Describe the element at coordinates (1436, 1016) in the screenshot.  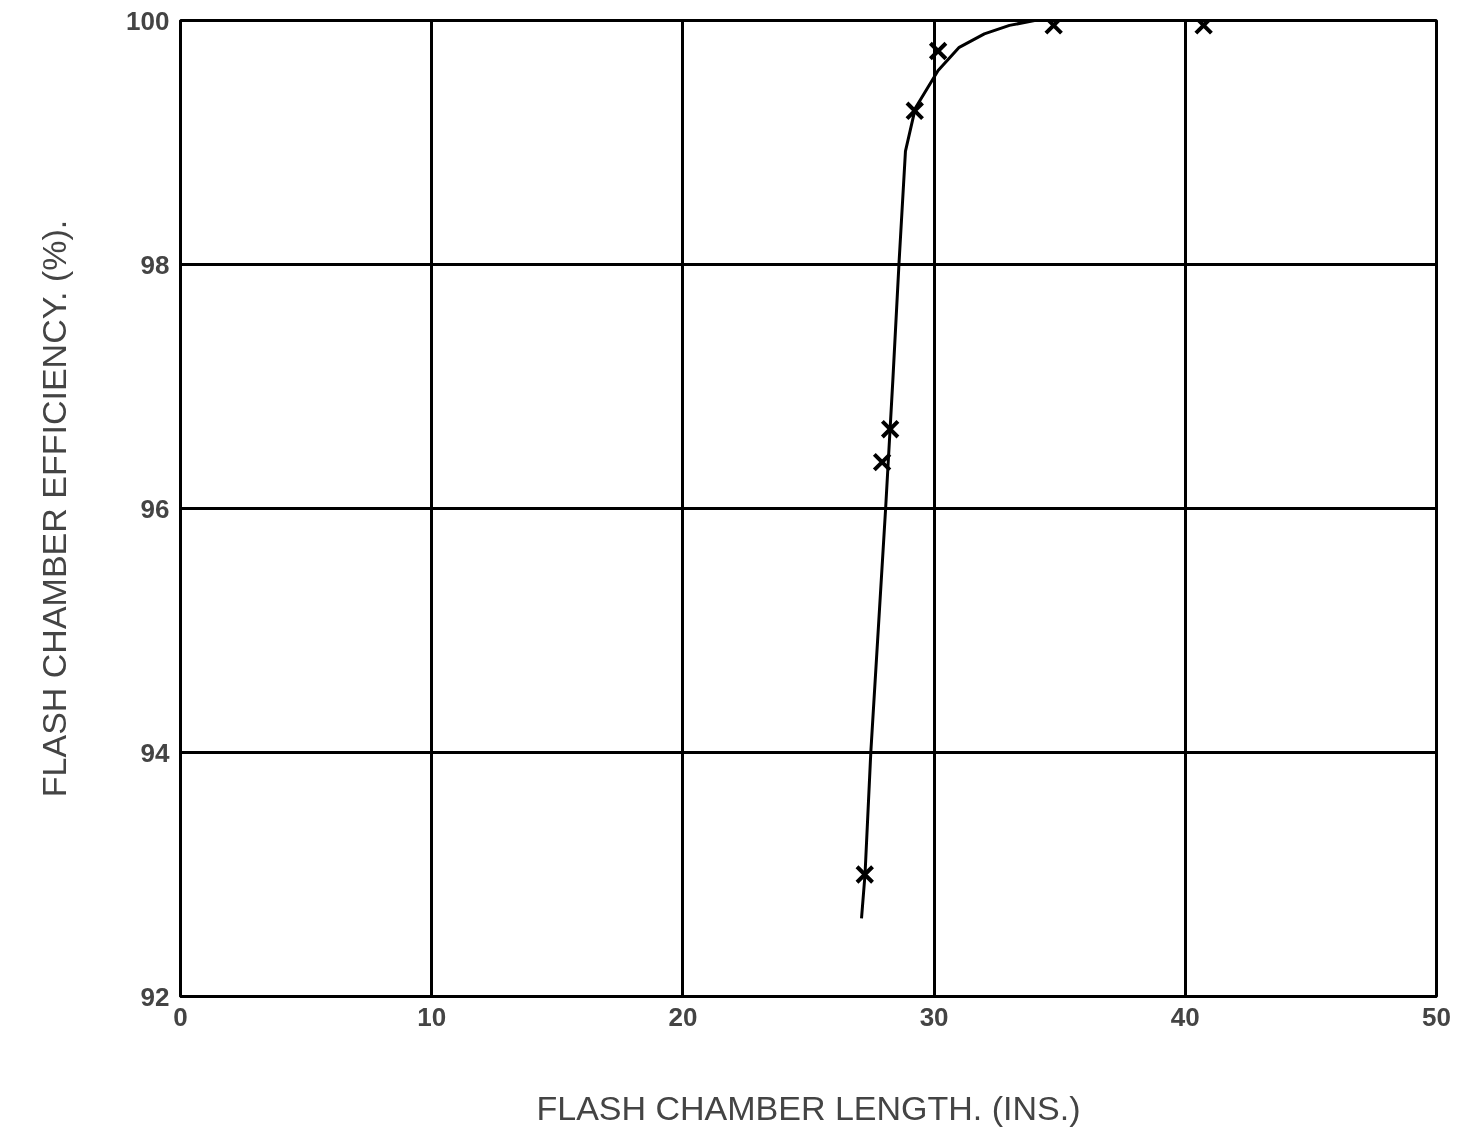
I see `x-tick-label: 50` at that location.